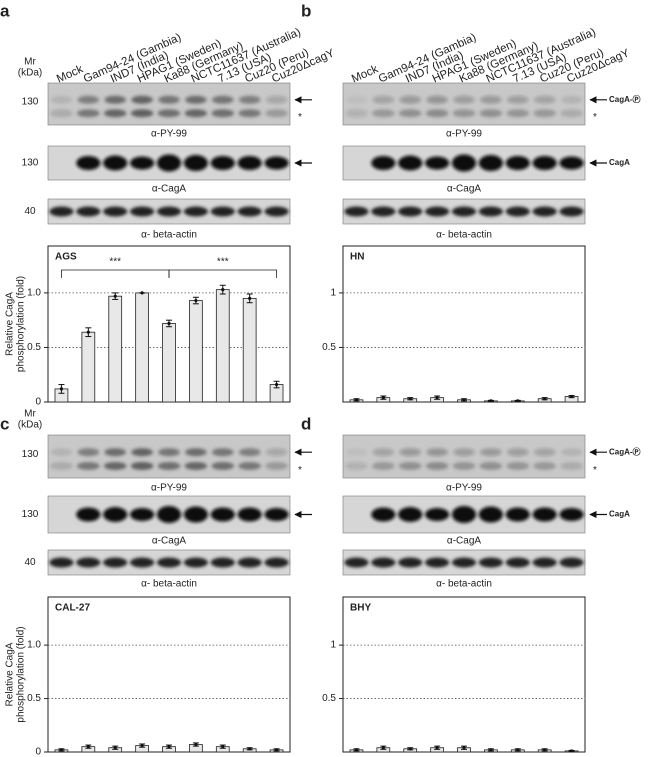 Image resolution: width=650 pixels, height=757 pixels. What do you see at coordinates (30, 562) in the screenshot?
I see `mr-label: 40` at bounding box center [30, 562].